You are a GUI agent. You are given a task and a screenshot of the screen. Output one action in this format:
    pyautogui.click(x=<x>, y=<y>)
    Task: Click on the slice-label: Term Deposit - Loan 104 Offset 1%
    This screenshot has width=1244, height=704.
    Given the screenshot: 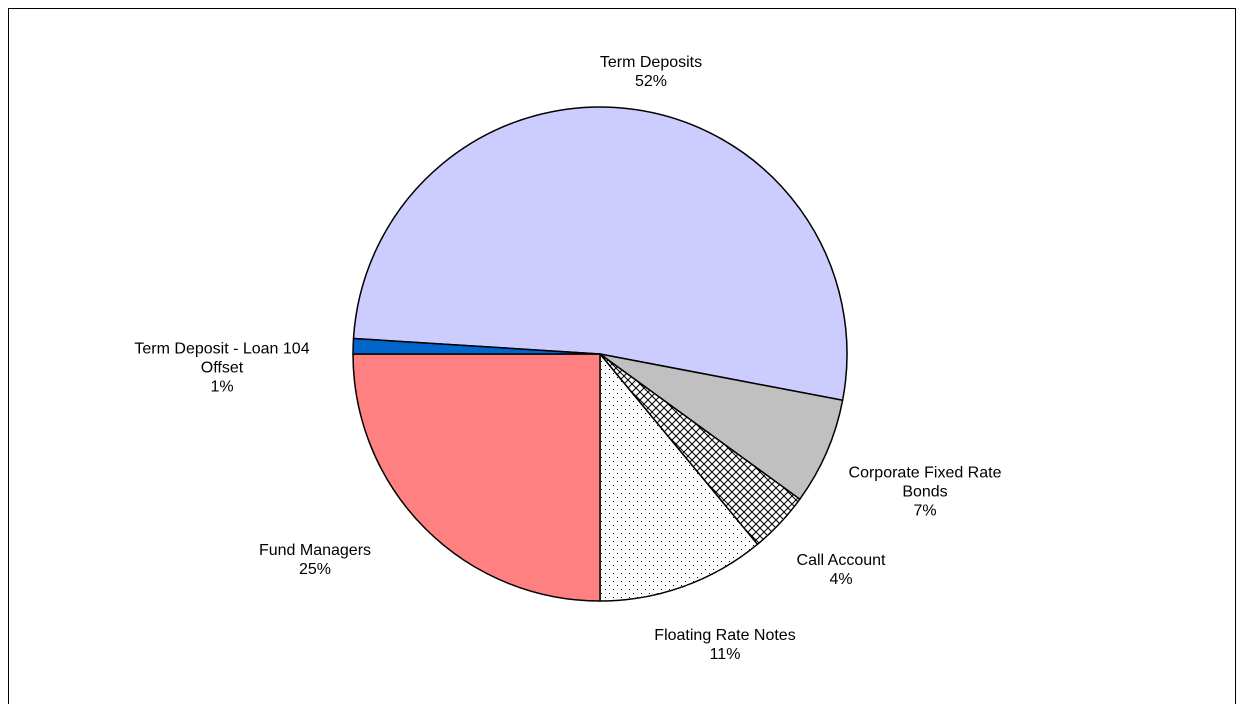 What is the action you would take?
    pyautogui.click(x=222, y=368)
    